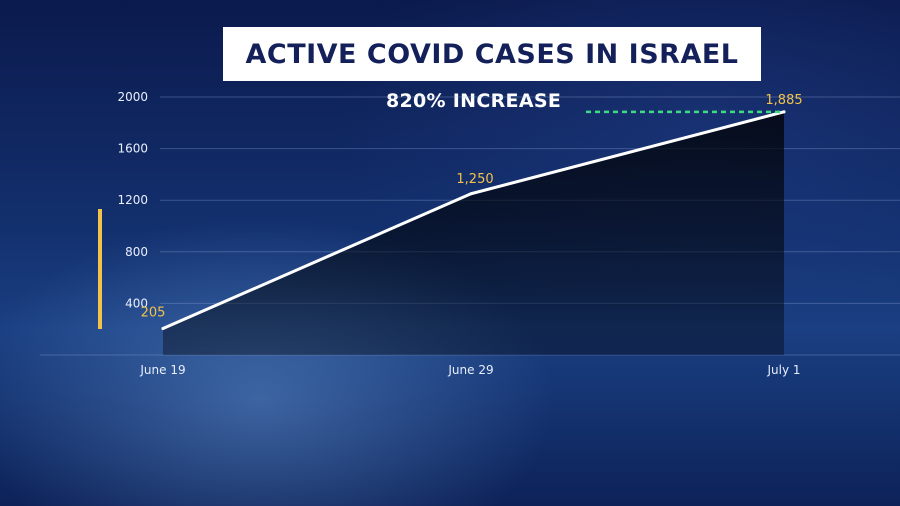  Describe the element at coordinates (132, 97) in the screenshot. I see `y-tick-label: 2000` at that location.